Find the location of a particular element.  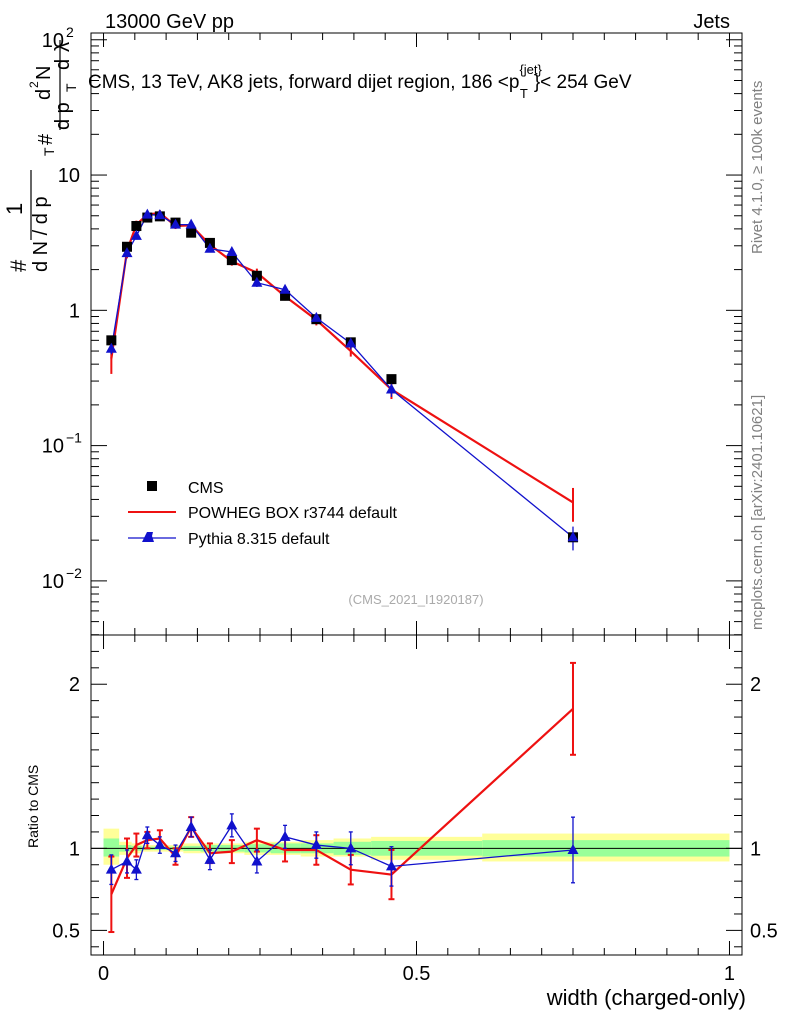

y-tick-exp-4: 2 is located at coordinates (70, 32).